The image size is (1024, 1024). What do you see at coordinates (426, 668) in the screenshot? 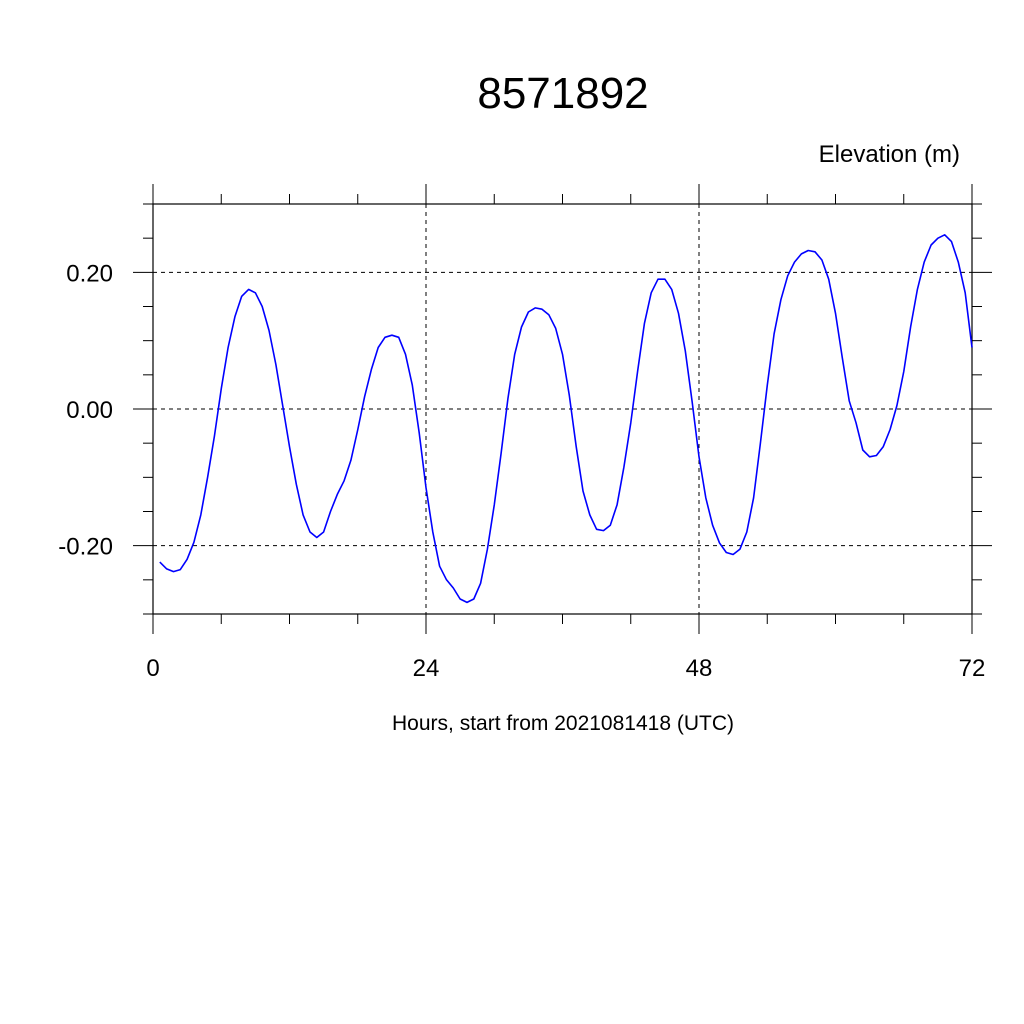
I see `x-tick-label: 24` at bounding box center [426, 668].